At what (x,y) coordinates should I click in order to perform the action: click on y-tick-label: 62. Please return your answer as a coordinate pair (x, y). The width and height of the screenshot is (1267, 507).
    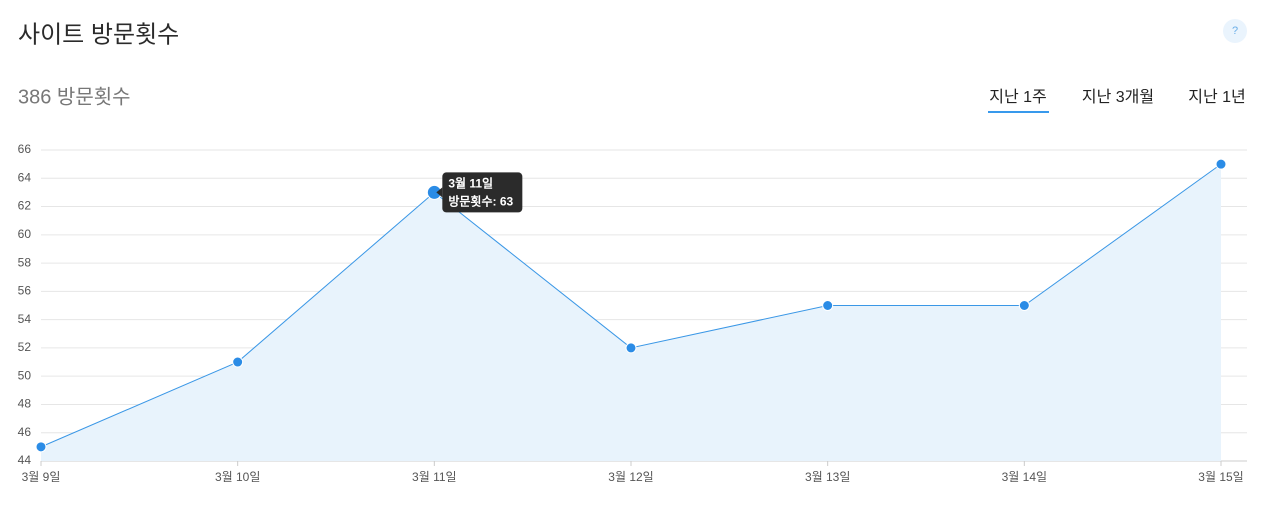
    Looking at the image, I should click on (25, 206).